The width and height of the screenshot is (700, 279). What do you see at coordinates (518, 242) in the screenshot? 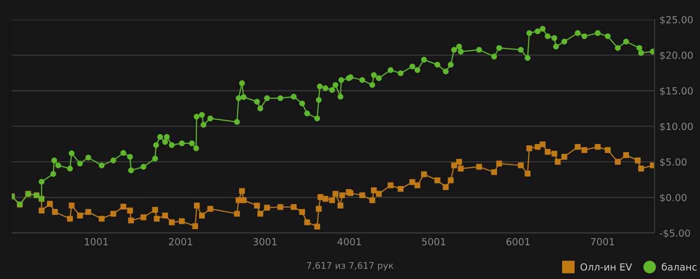
I see `x-tick-label: 6001` at bounding box center [518, 242].